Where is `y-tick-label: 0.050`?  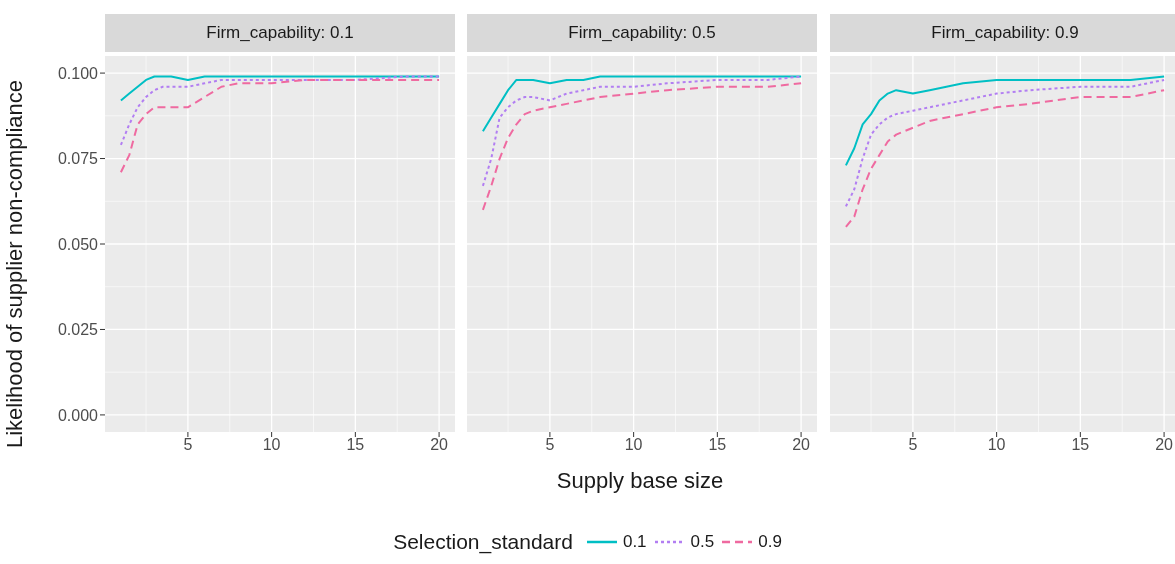 y-tick-label: 0.050 is located at coordinates (78, 244).